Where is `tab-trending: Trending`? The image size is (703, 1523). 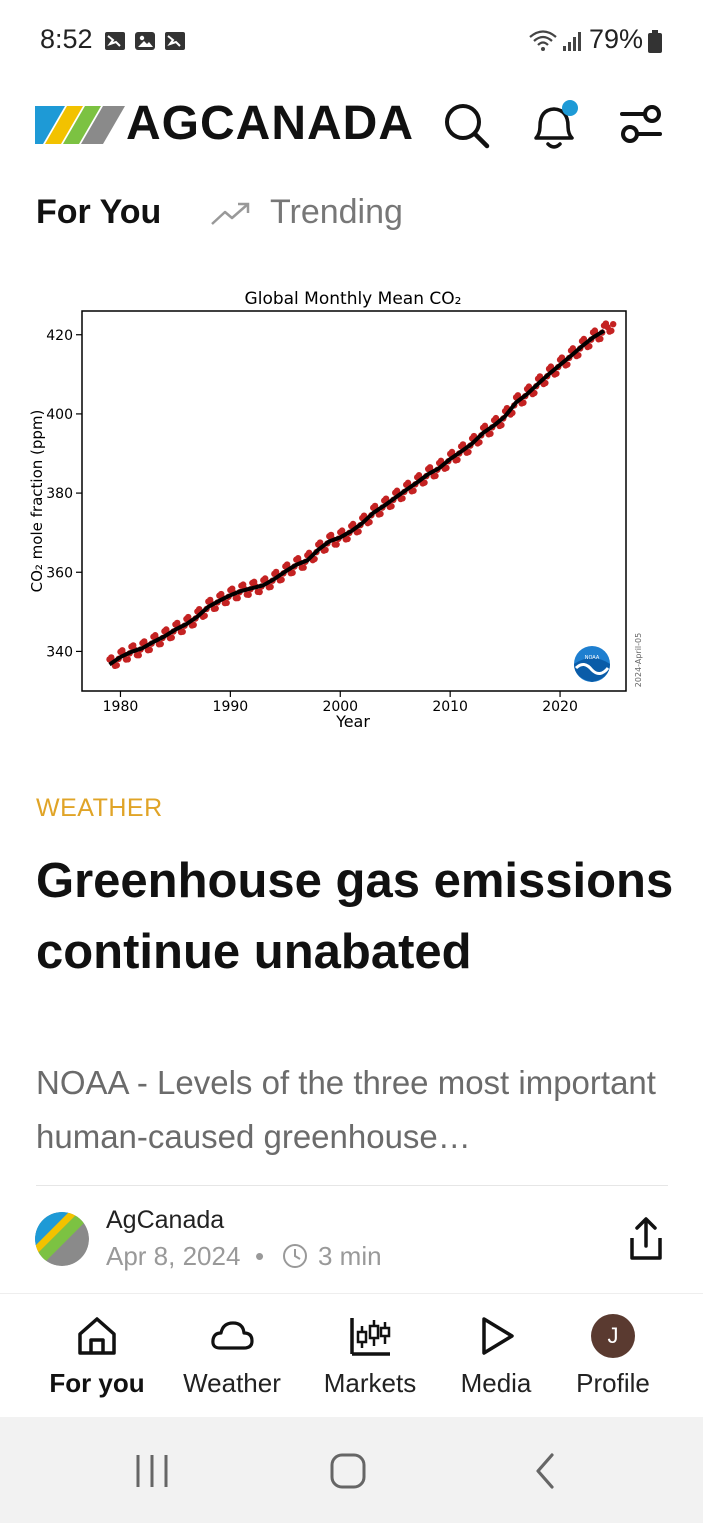
tab-trending: Trending is located at coordinates (336, 212).